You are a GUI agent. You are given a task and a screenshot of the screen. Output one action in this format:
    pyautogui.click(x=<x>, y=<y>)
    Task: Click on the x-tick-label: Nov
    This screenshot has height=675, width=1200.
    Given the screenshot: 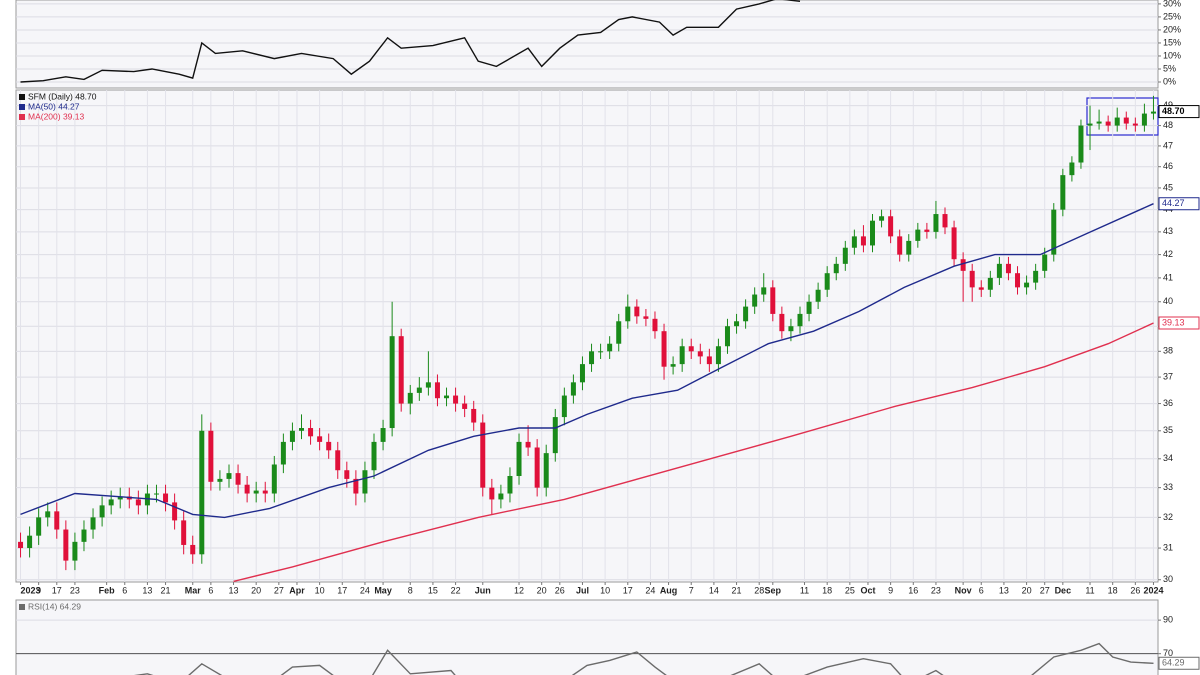 What is the action you would take?
    pyautogui.click(x=963, y=590)
    